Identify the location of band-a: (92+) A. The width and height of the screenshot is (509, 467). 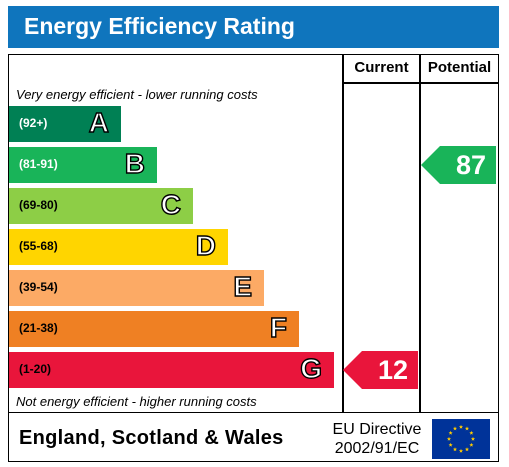
(65, 124).